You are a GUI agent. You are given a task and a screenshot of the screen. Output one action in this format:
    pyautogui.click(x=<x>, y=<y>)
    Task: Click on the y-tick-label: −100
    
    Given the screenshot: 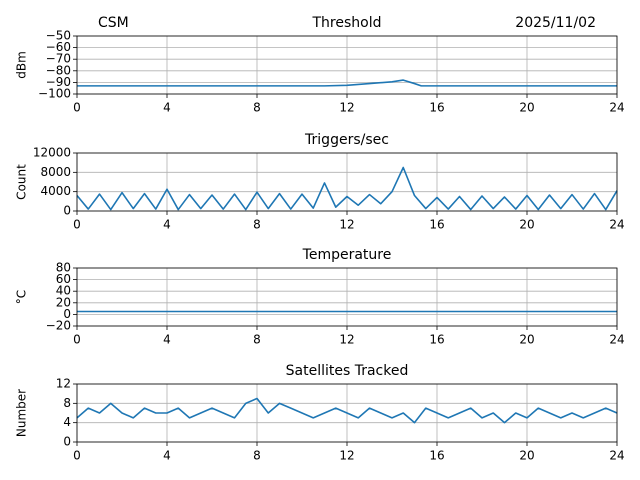 What is the action you would take?
    pyautogui.click(x=54, y=94)
    